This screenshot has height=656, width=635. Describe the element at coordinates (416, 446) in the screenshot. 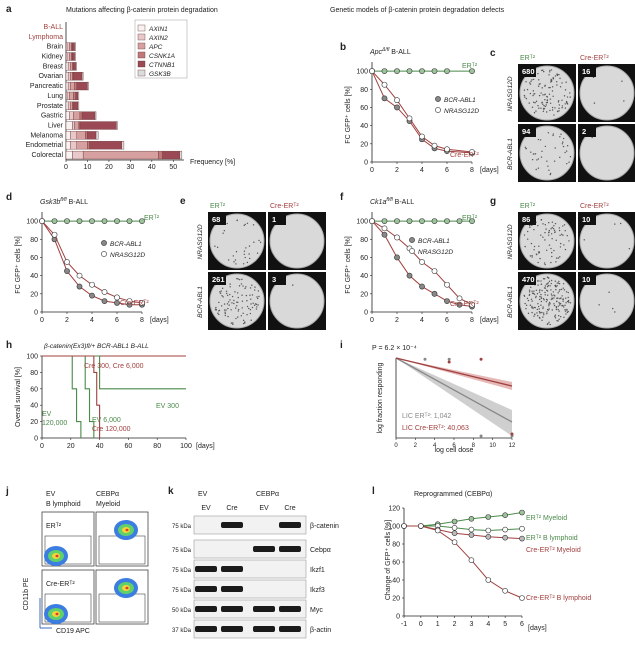

I see `i-xtick-label: 2` at that location.